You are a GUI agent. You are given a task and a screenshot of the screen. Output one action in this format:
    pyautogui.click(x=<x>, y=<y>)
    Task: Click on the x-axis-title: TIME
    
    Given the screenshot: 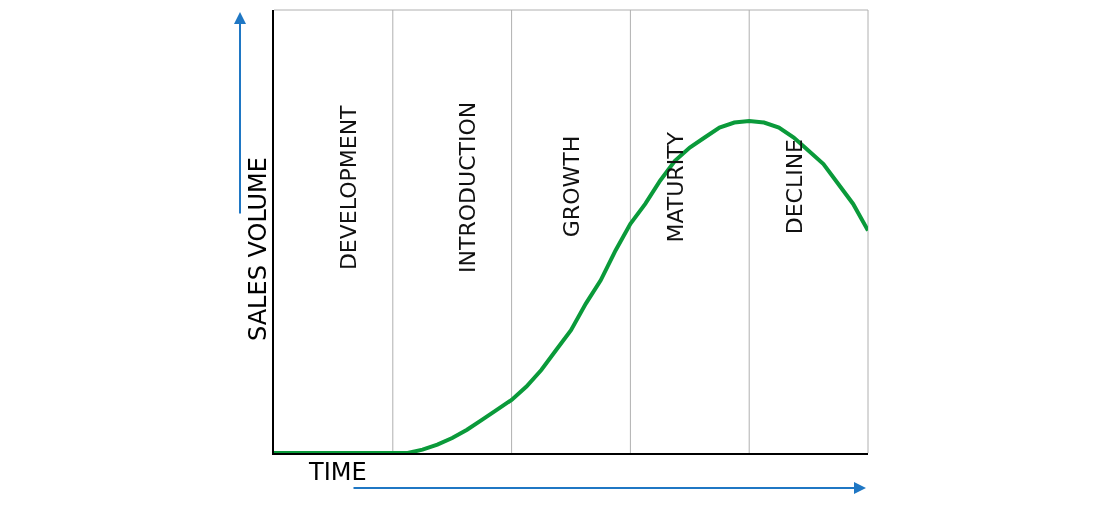 What is the action you would take?
    pyautogui.click(x=337, y=472)
    